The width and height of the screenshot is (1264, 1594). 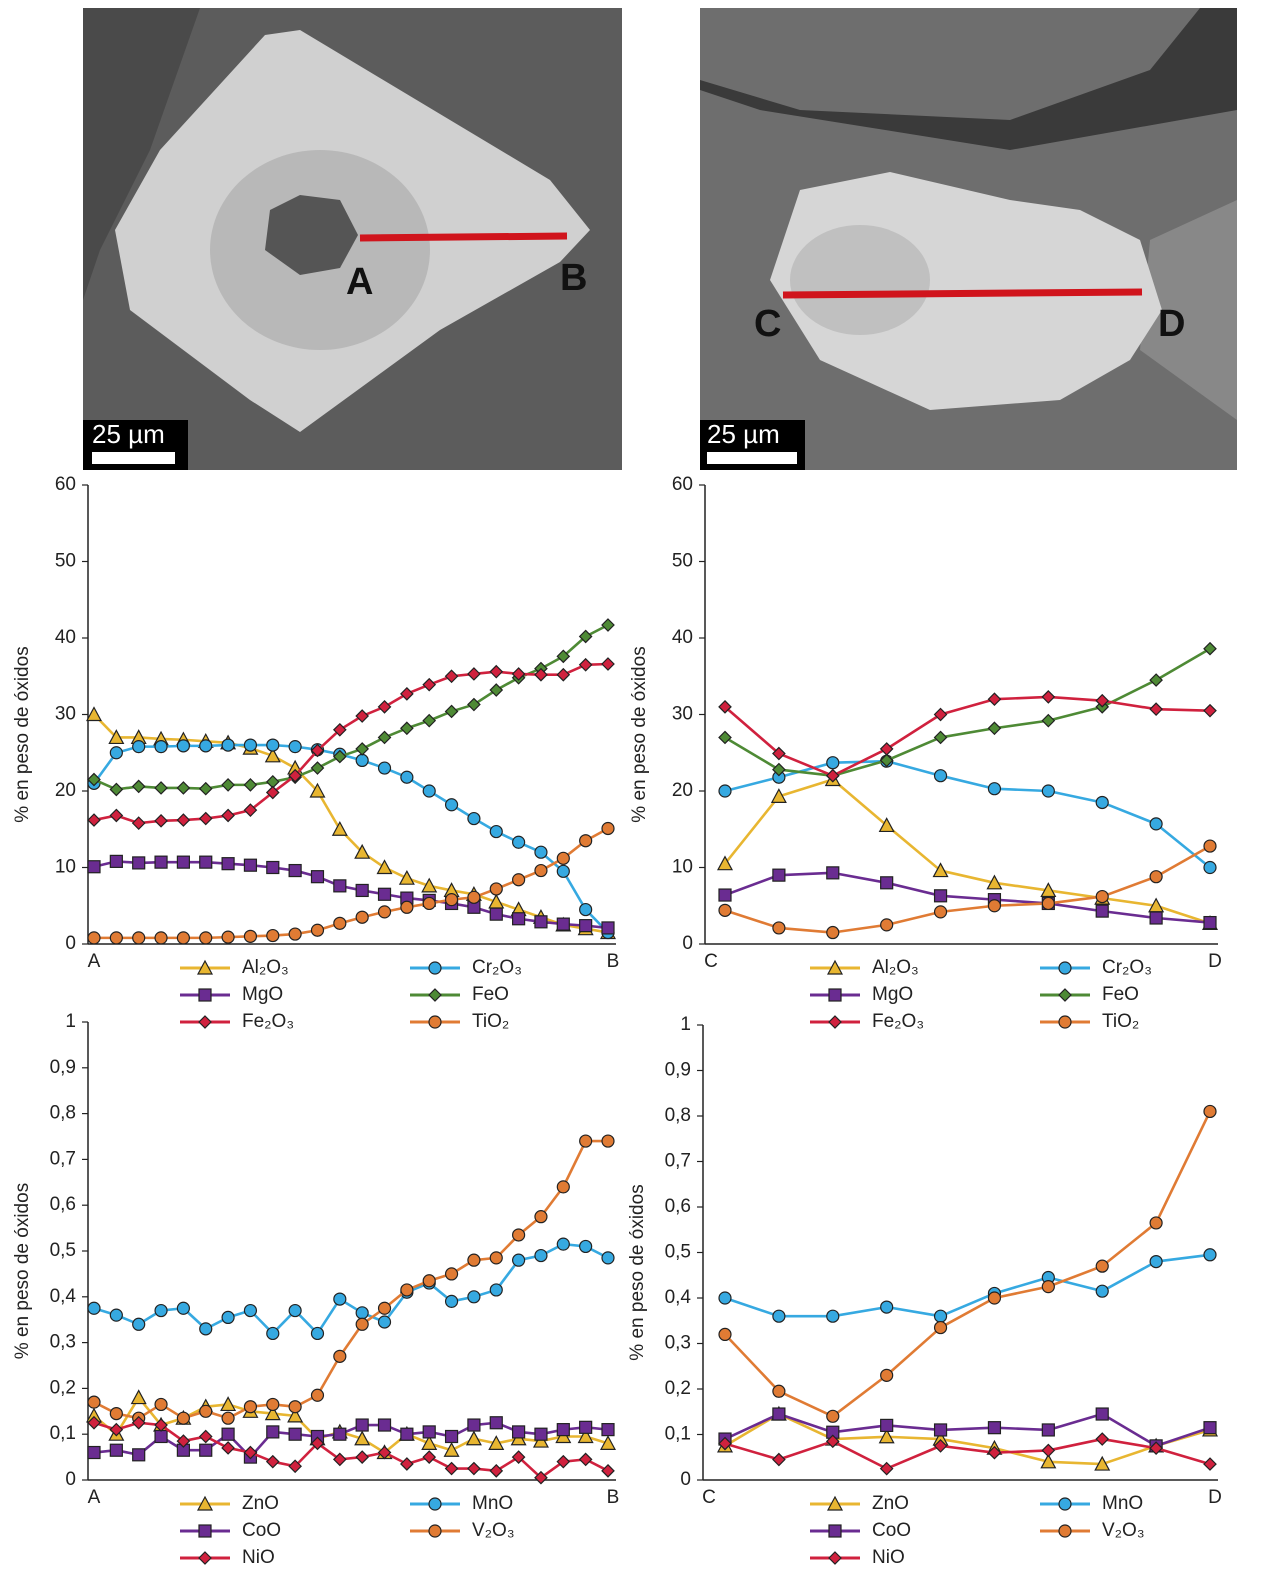 What do you see at coordinates (359, 282) in the screenshot?
I see `point-label: A` at bounding box center [359, 282].